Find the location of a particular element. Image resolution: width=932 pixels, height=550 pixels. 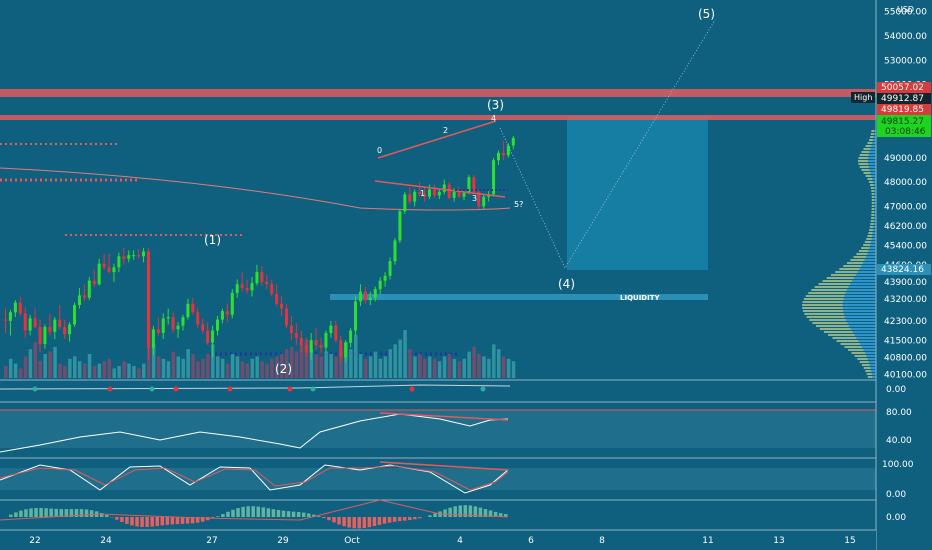

time-axis: 22 24 27 29 Oct 4 6 8 11 13 15 is located at coordinates (438, 539).